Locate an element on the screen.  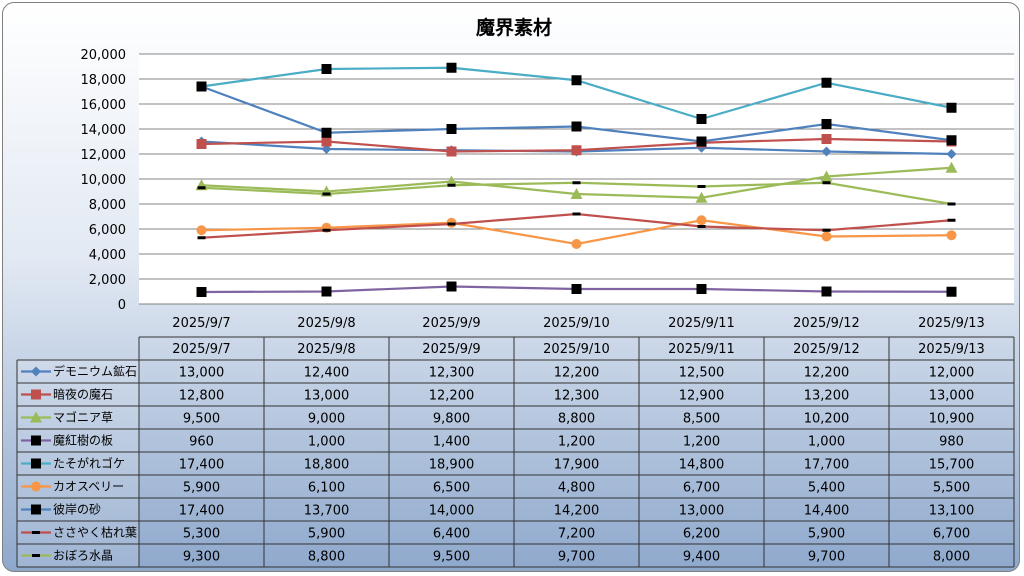
y-tick-label: 14,000 is located at coordinates (104, 130).